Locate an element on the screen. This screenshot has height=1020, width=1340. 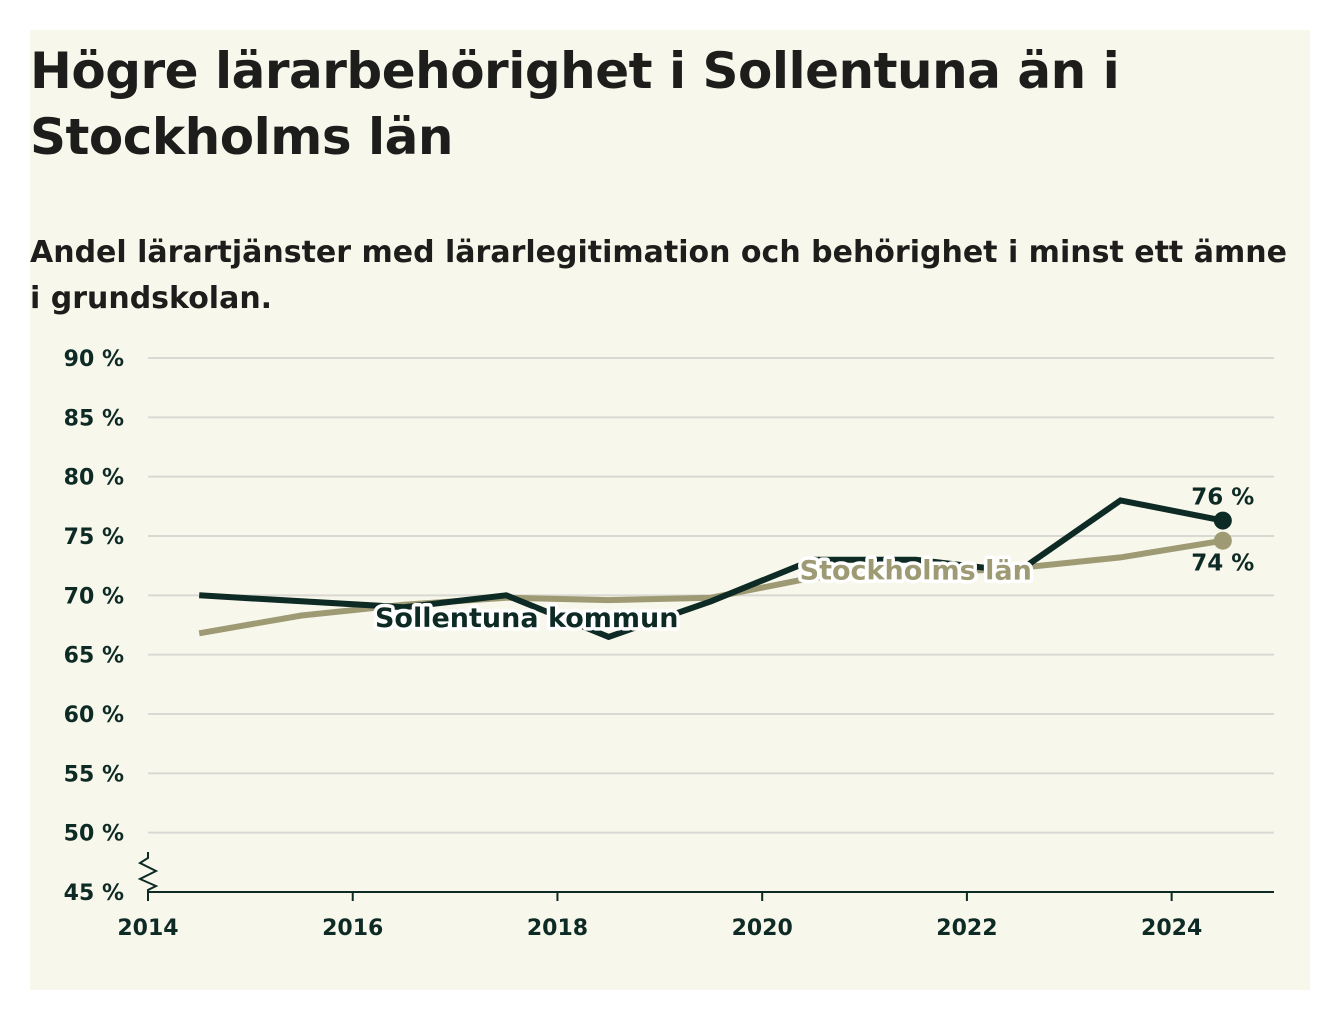
y-tick-label: 45 % is located at coordinates (94, 893).